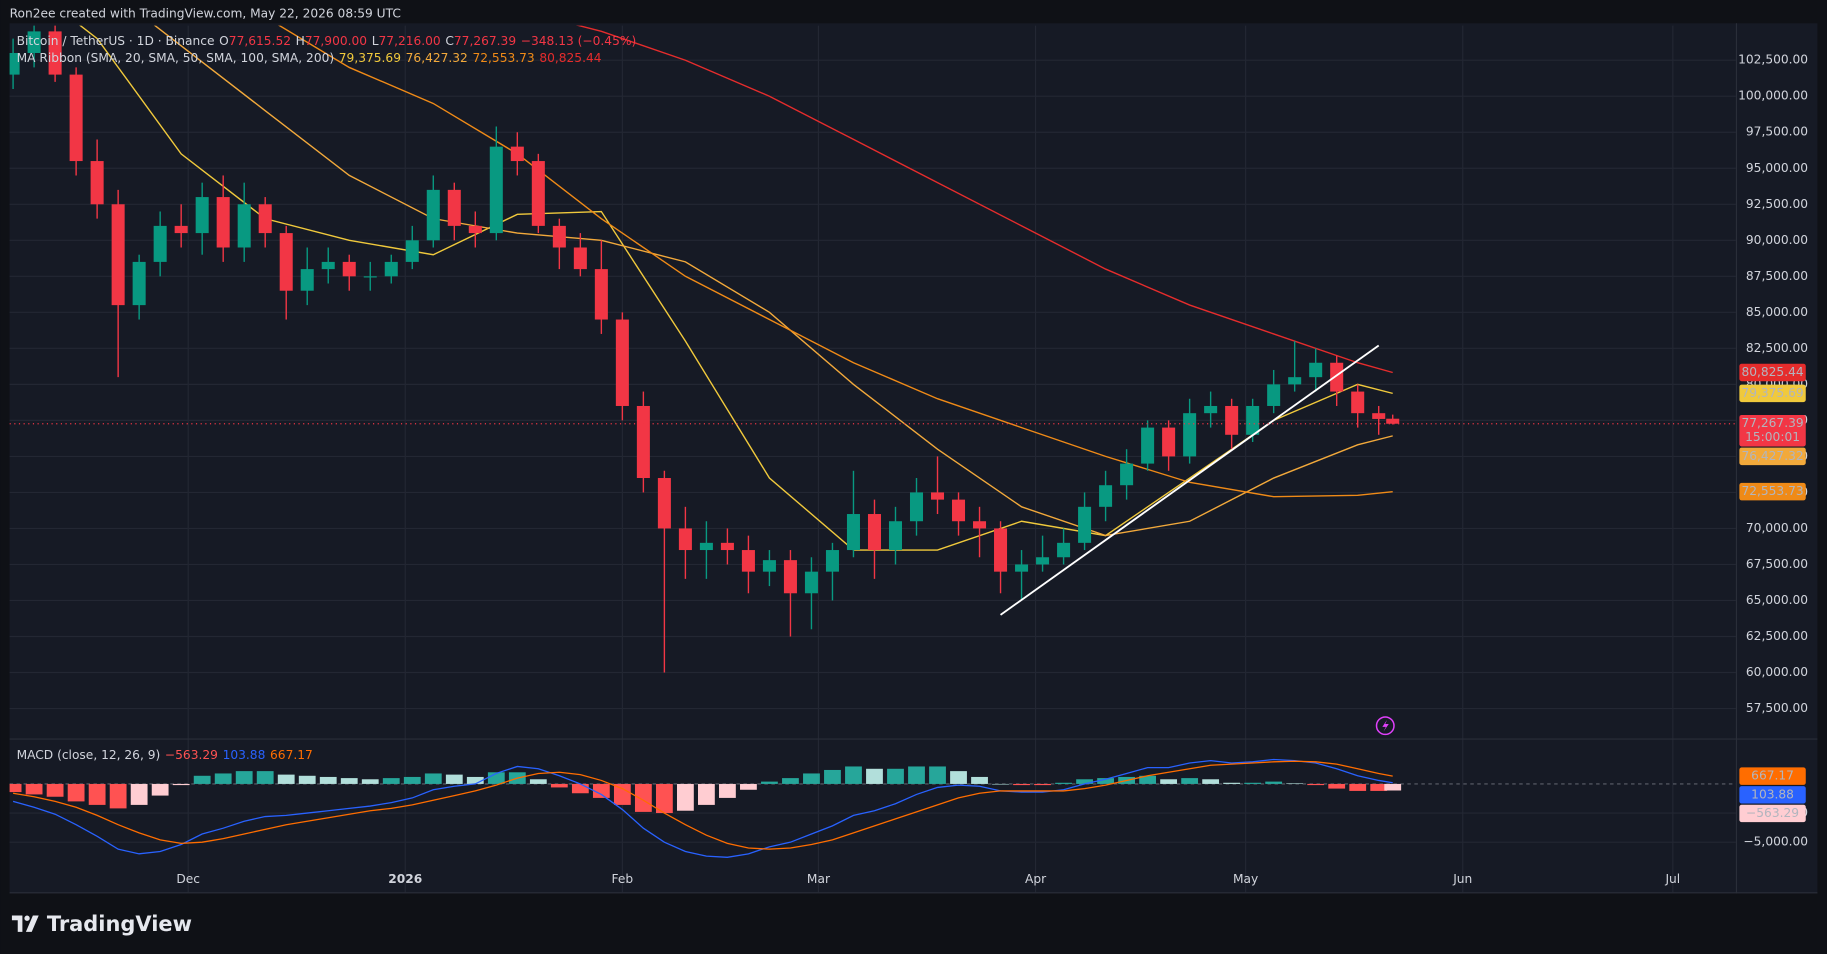 This screenshot has width=1827, height=954. Describe the element at coordinates (1777, 708) in the screenshot. I see `y-tick-label: 57,500.00` at that location.